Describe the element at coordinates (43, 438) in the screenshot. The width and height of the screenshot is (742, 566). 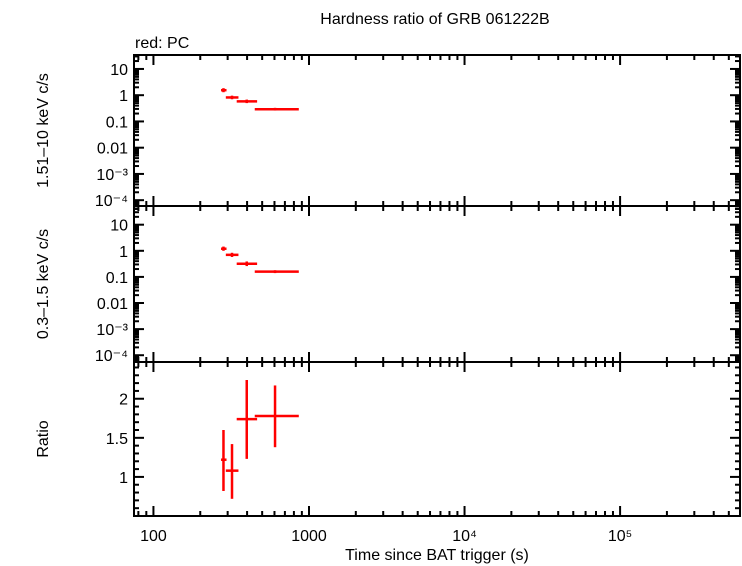
I see `y-axis-label: Ratio` at that location.